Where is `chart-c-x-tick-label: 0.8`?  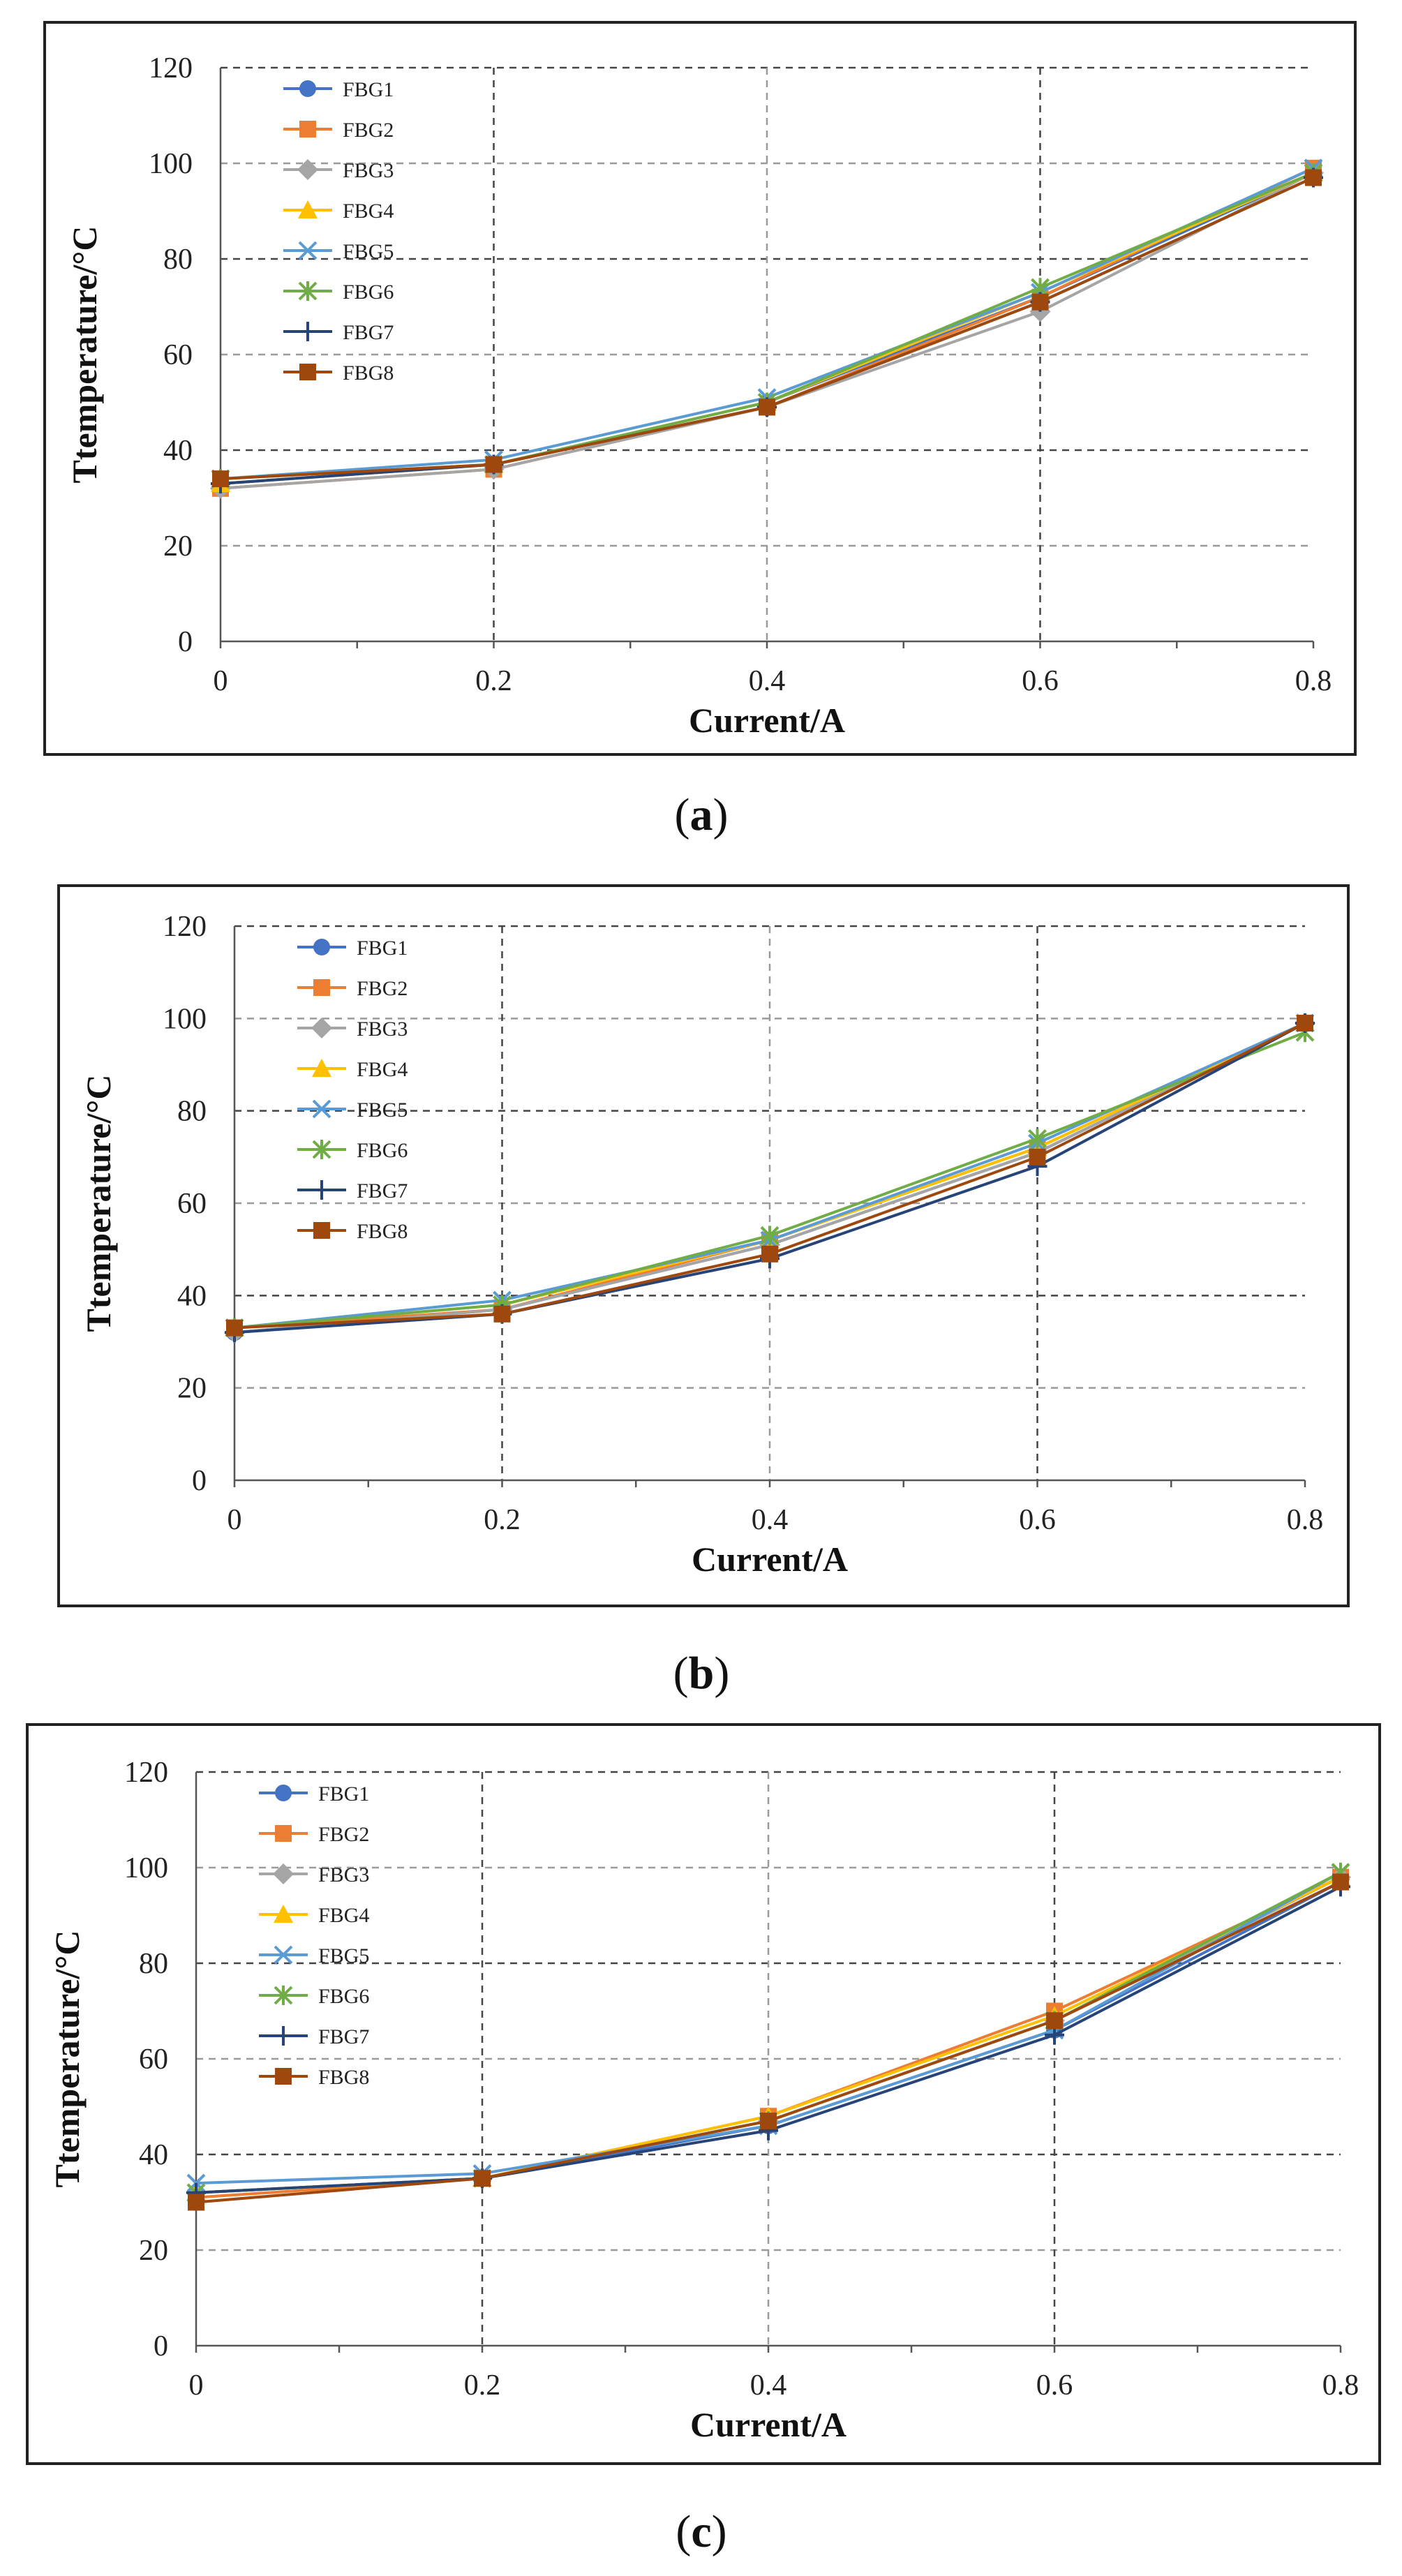 chart-c-x-tick-label: 0.8 is located at coordinates (1340, 2386).